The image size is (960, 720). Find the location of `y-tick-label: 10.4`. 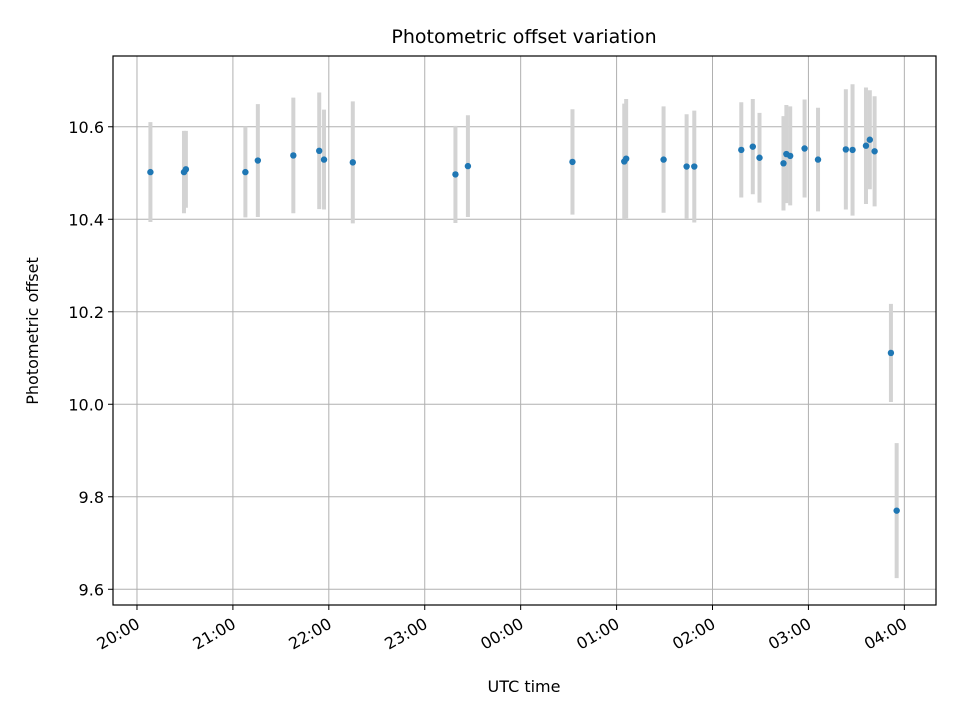

y-tick-label: 10.4 is located at coordinates (86, 219).